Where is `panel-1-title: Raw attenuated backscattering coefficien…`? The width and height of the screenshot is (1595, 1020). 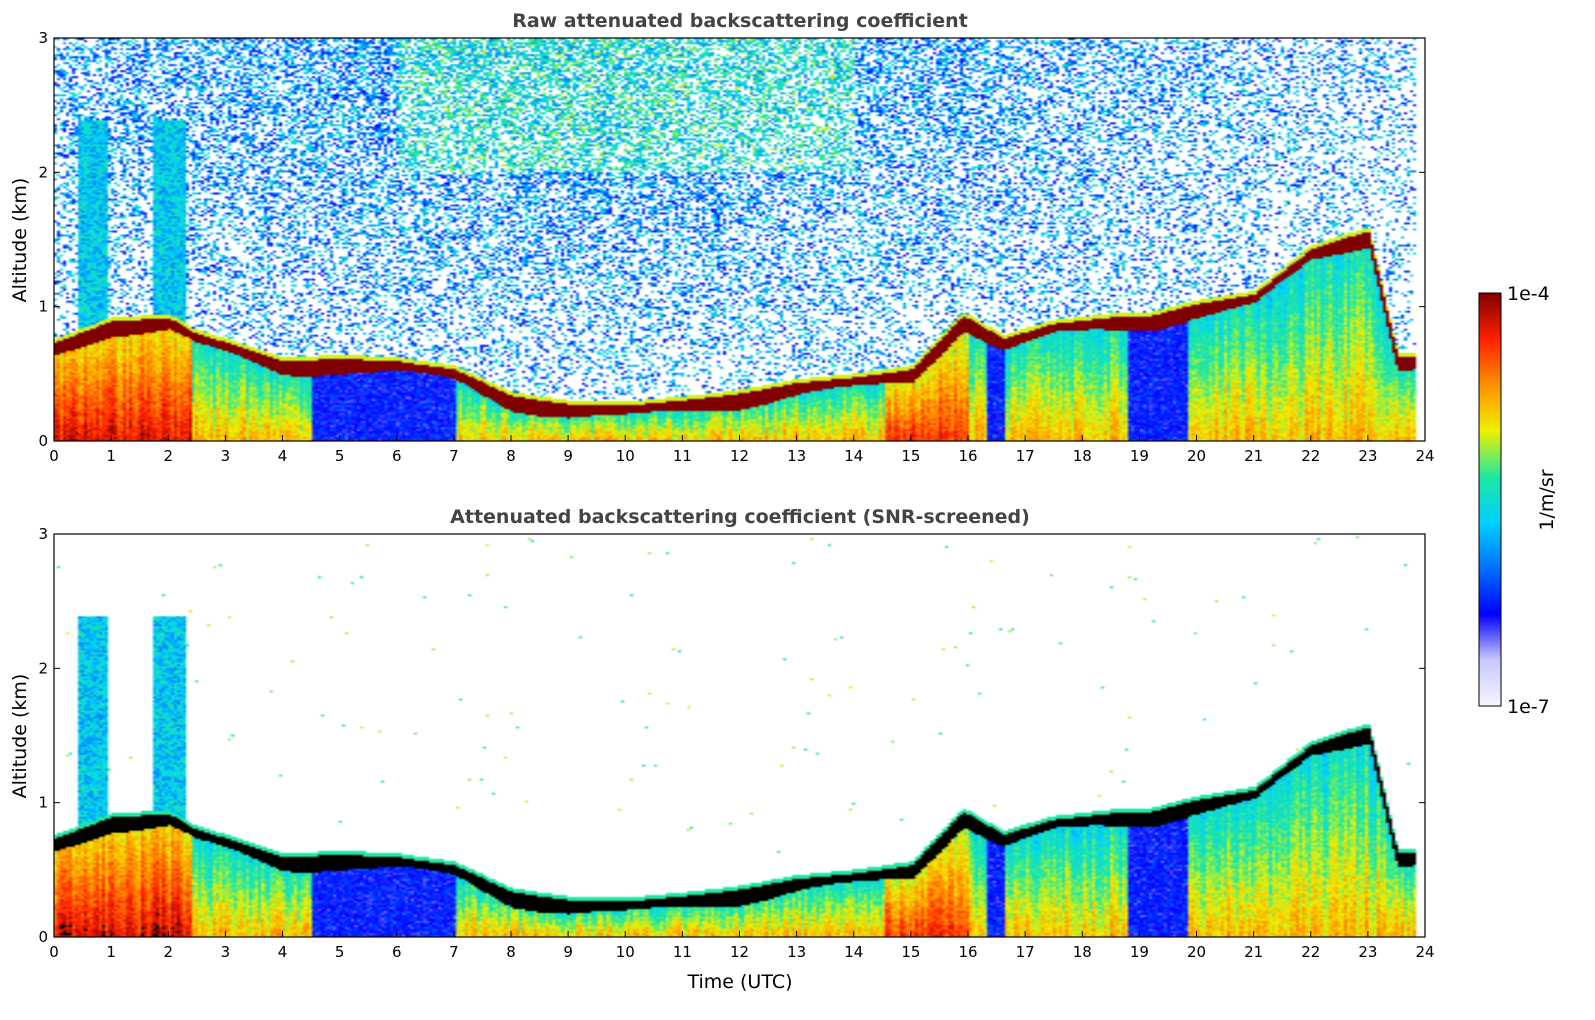
panel-1-title: Raw attenuated backscattering coefficien… is located at coordinates (740, 21).